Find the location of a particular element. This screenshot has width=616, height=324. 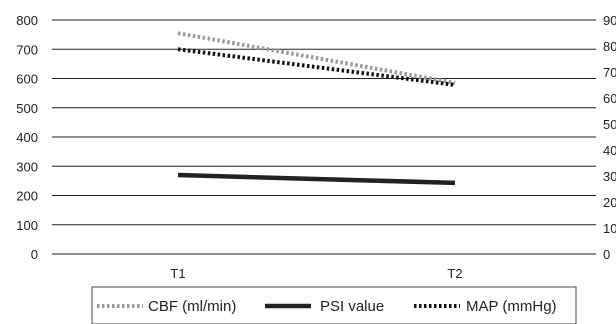

x-tick-label: T2 is located at coordinates (454, 273).